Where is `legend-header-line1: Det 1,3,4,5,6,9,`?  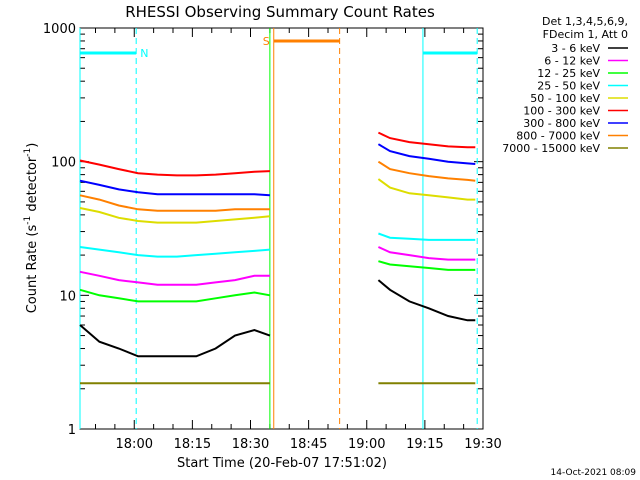 legend-header-line1: Det 1,3,4,5,6,9, is located at coordinates (585, 21).